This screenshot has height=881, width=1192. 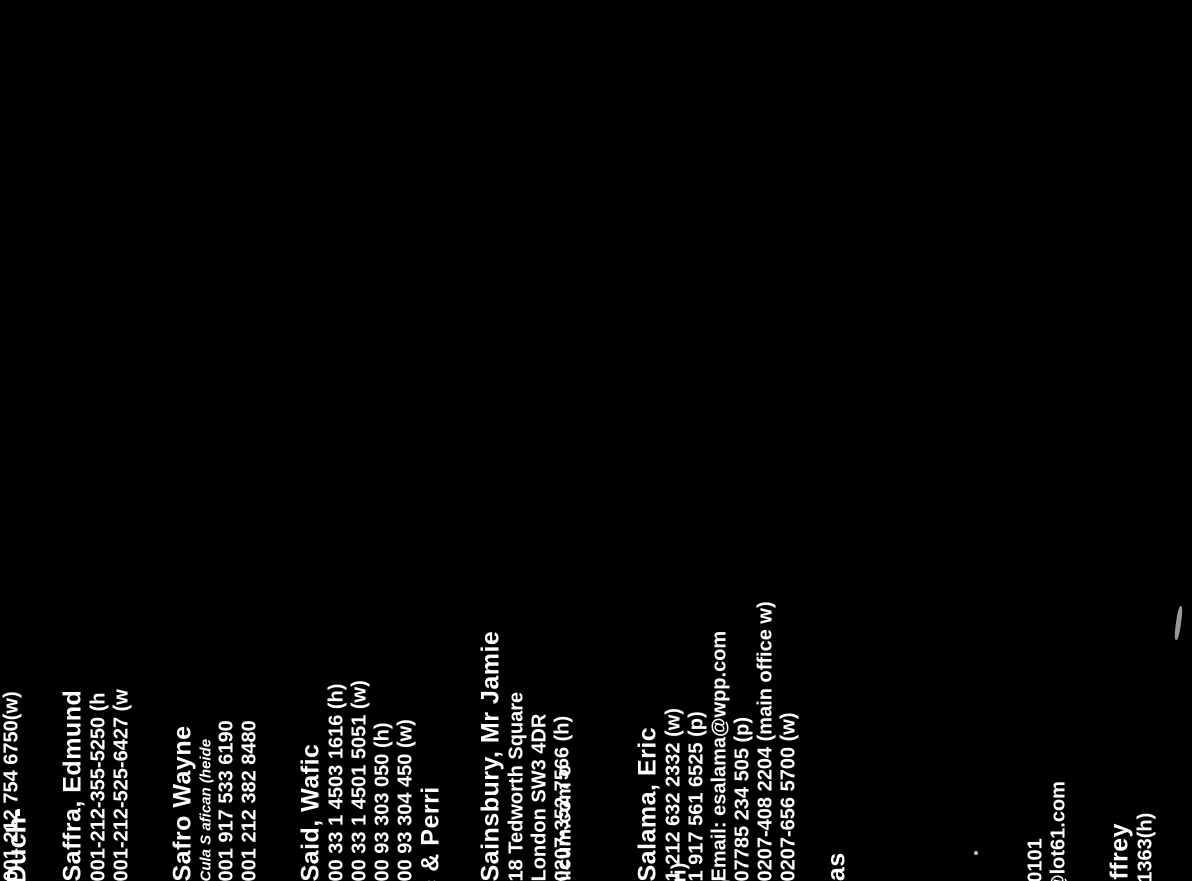 What do you see at coordinates (336, 782) in the screenshot?
I see `entry-line: 00 33 1 4503 1616 (h)` at bounding box center [336, 782].